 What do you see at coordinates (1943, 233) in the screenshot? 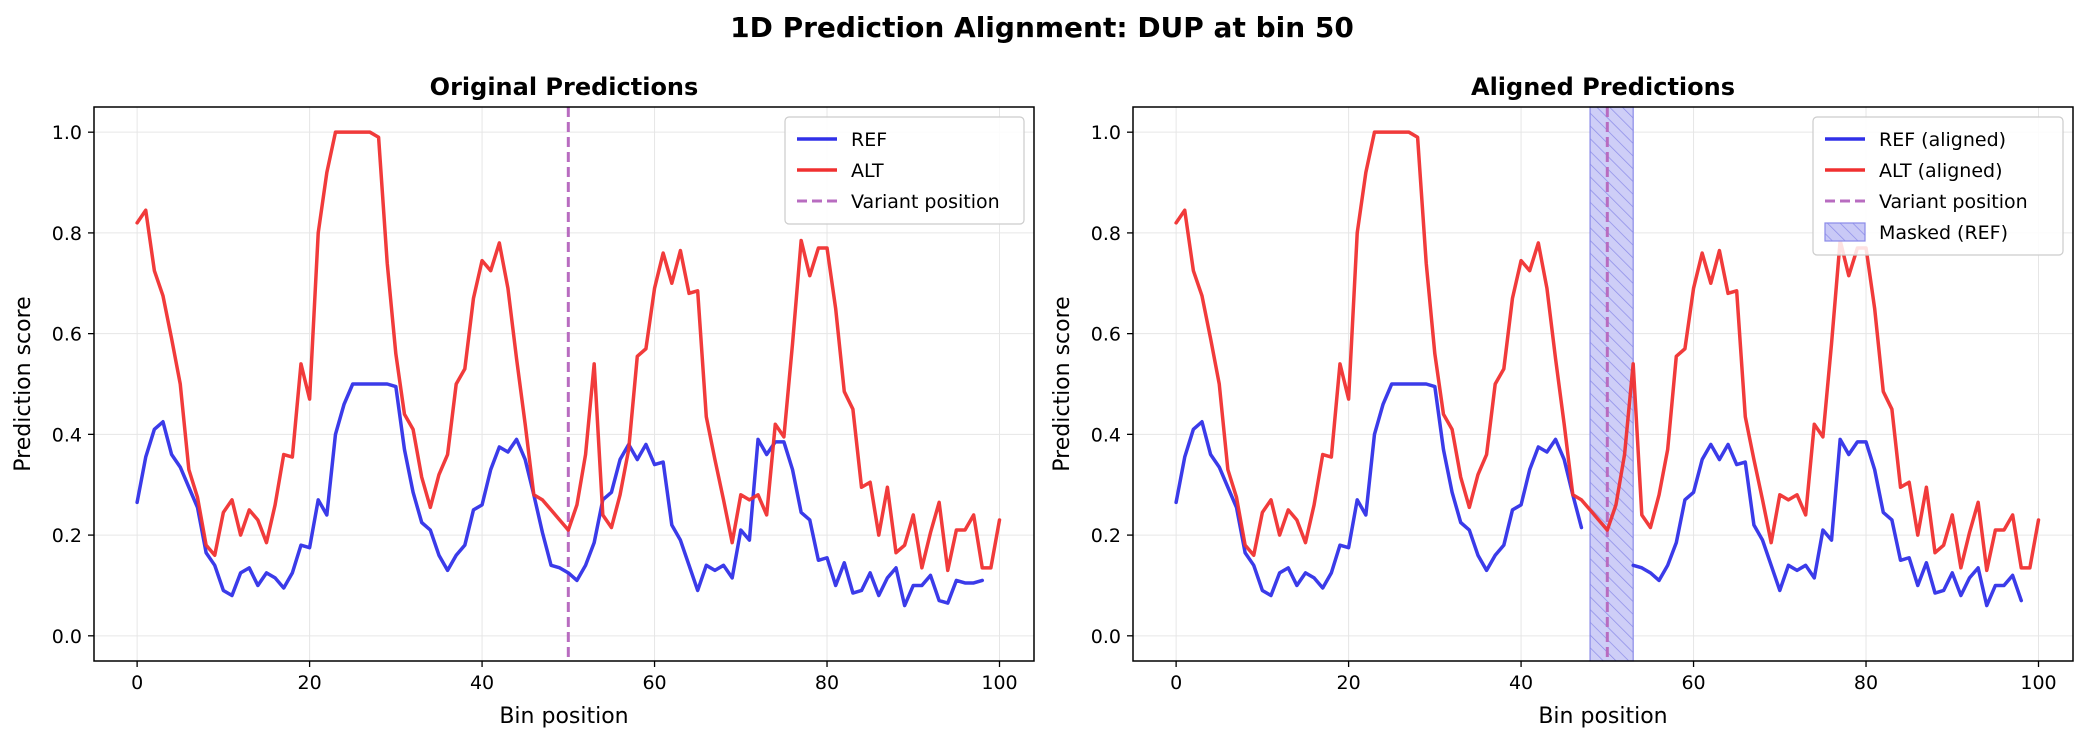
I see `legend-label: Masked (REF)` at bounding box center [1943, 233].